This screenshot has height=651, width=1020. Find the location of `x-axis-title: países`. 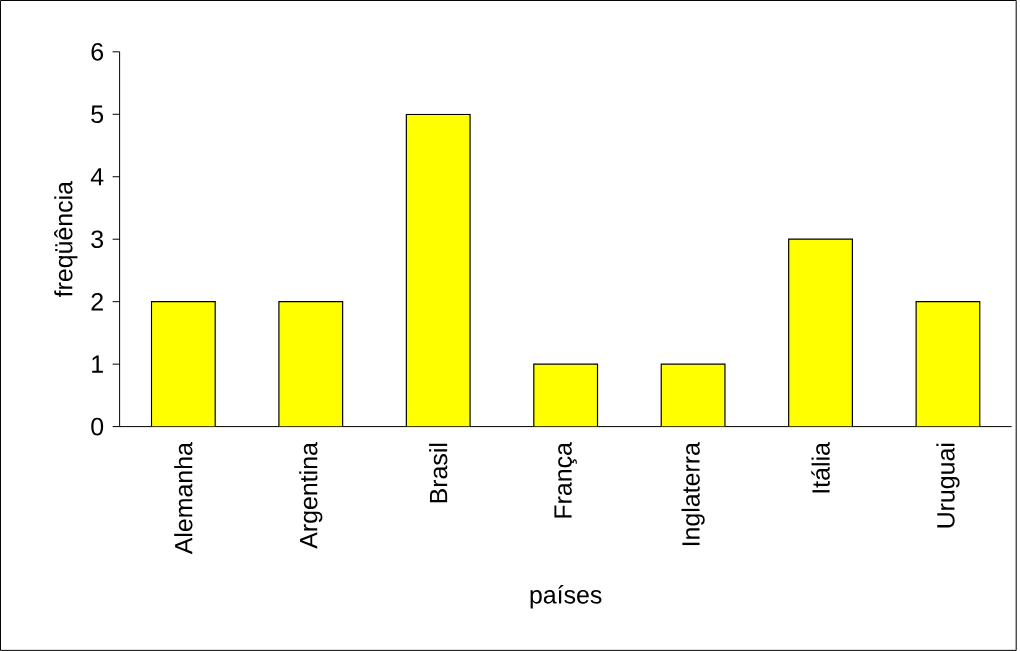

x-axis-title: países is located at coordinates (566, 597).